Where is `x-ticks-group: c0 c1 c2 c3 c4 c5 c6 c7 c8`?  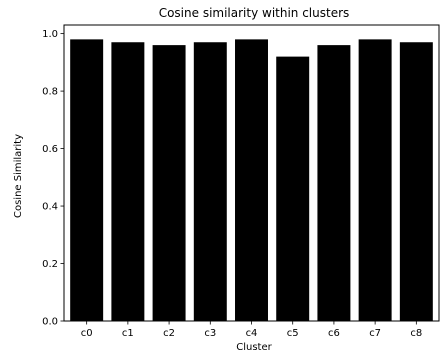
x-ticks-group: c0 c1 c2 c3 c4 c5 c6 c7 c8 is located at coordinates (251, 330).